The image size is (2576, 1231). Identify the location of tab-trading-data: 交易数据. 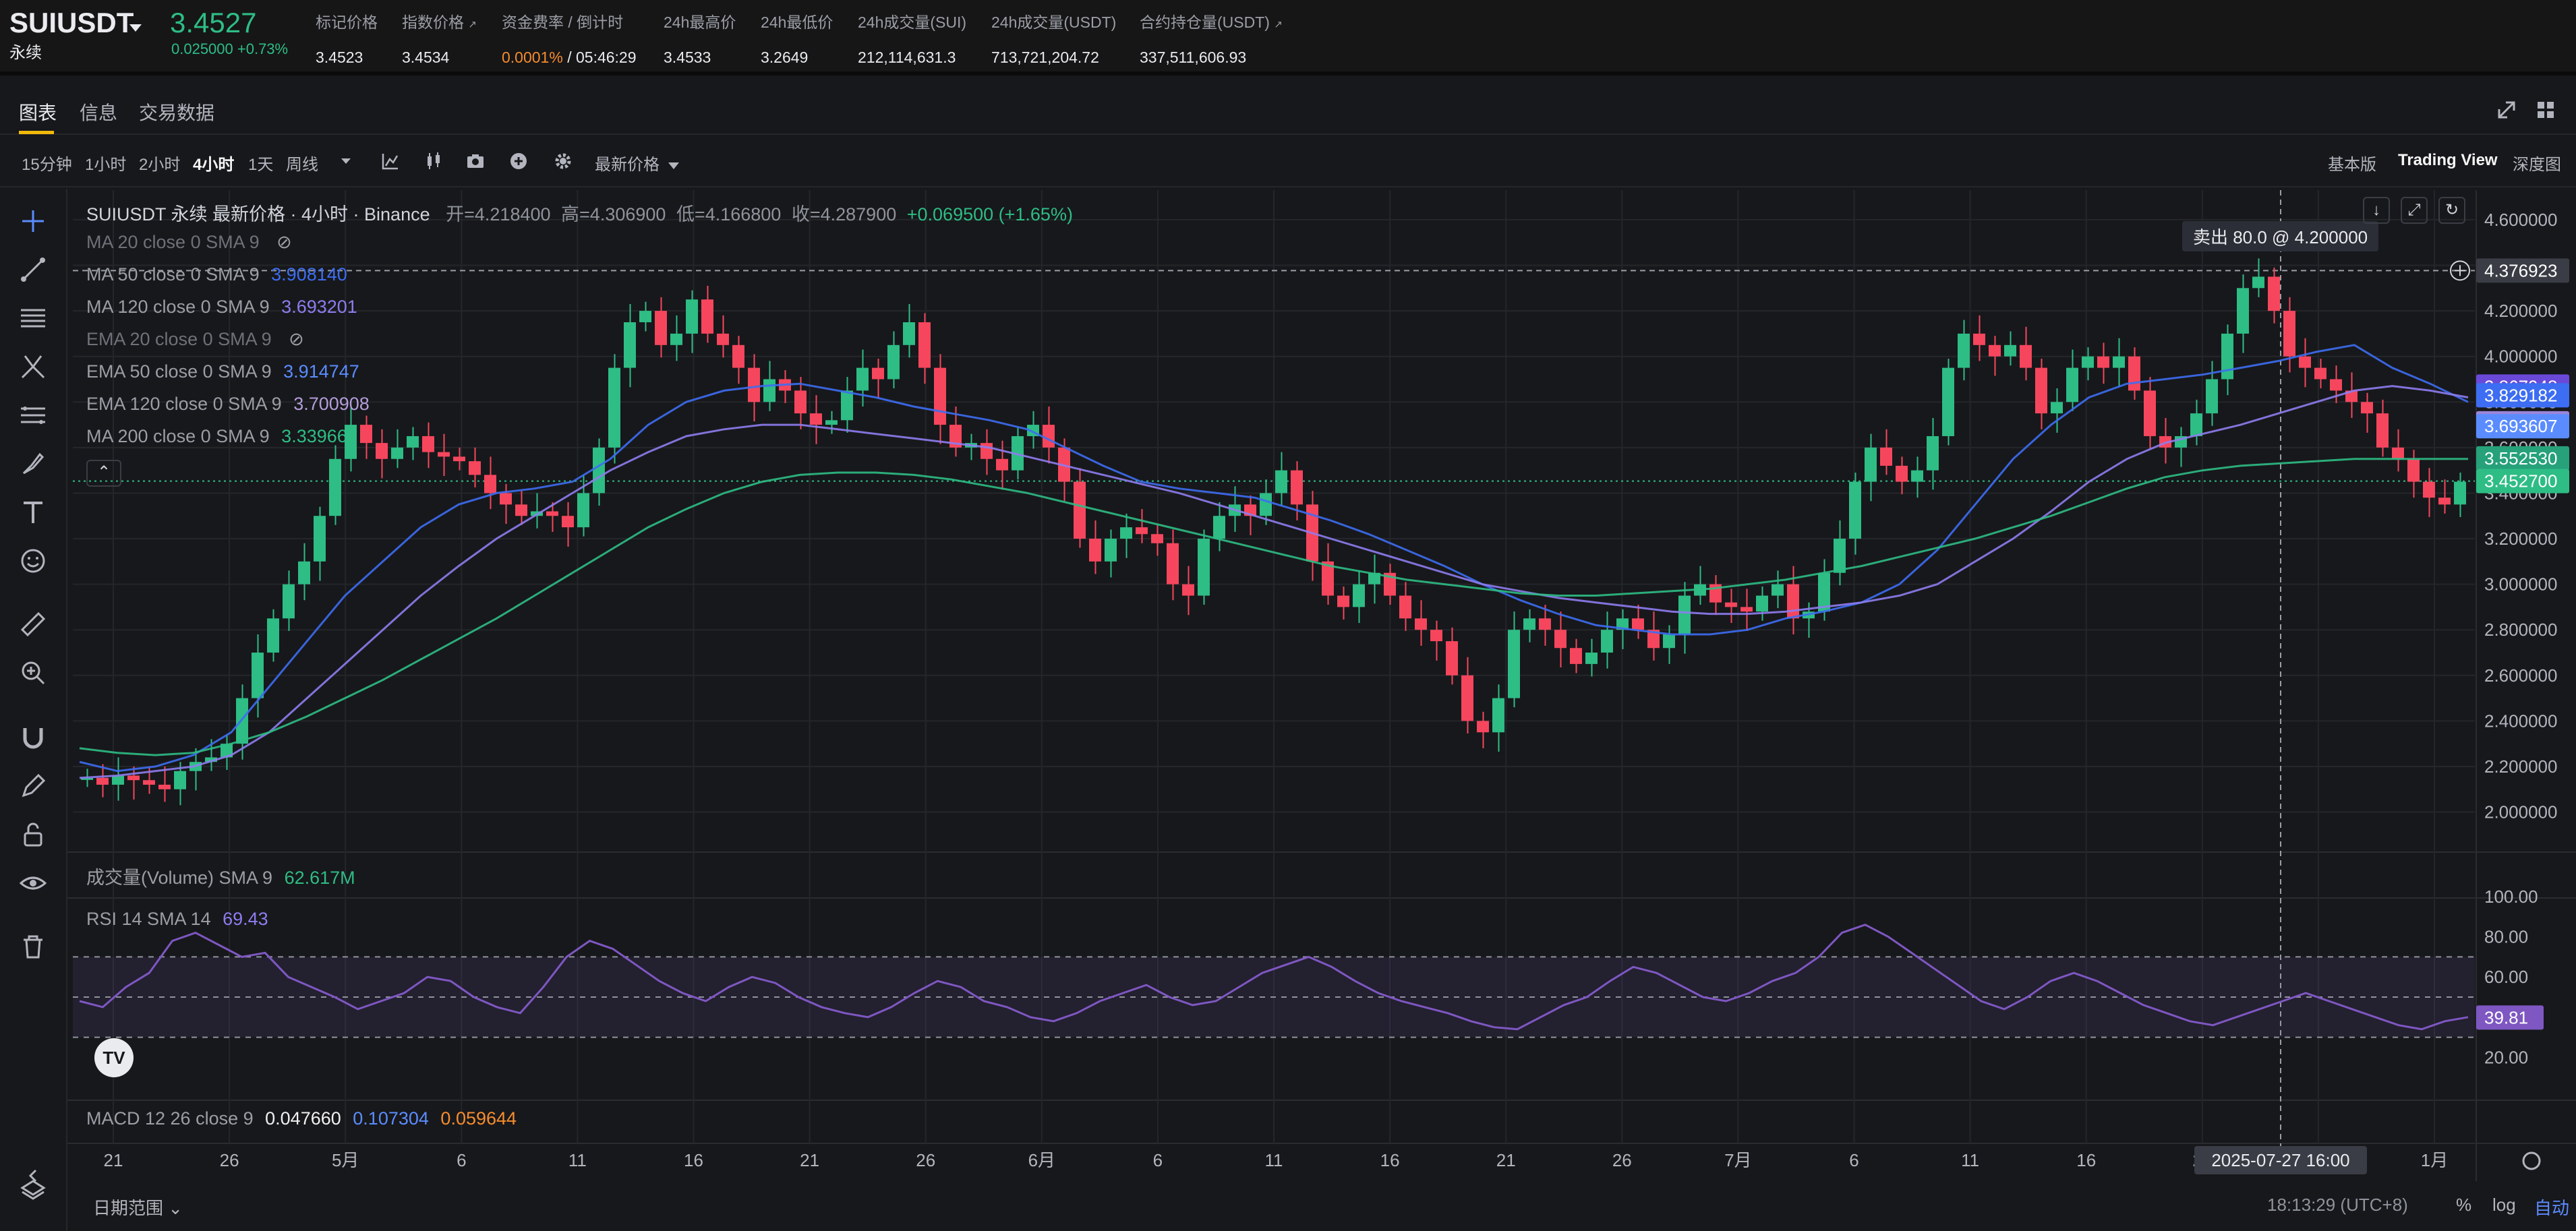
(177, 112).